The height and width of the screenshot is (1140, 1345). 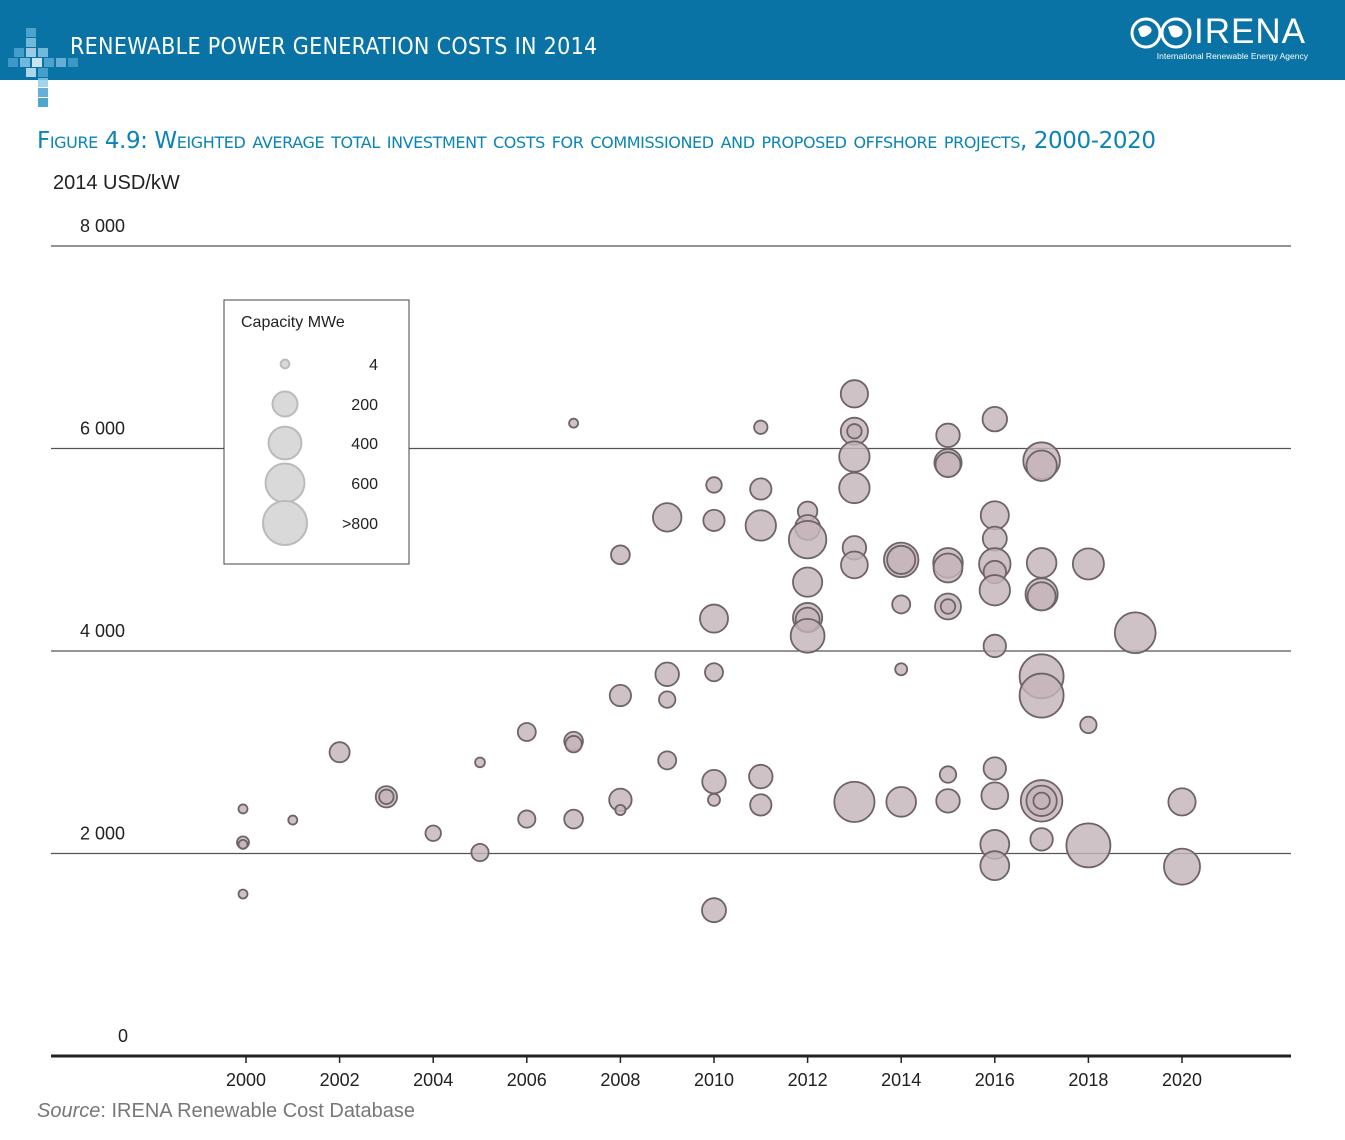 What do you see at coordinates (334, 47) in the screenshot?
I see `report-title: RENEWABLE POWER GENERATION COSTS IN 2014` at bounding box center [334, 47].